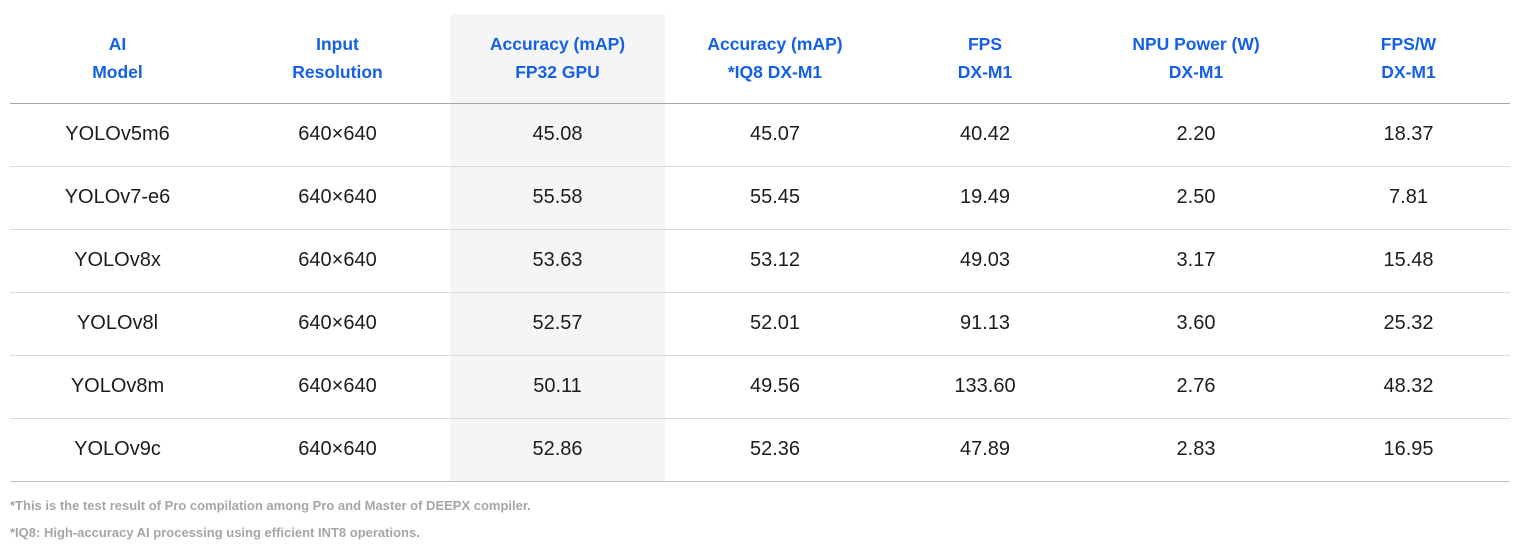 The height and width of the screenshot is (553, 1532). Describe the element at coordinates (1196, 324) in the screenshot. I see `cell-npu-power: 3.60` at that location.